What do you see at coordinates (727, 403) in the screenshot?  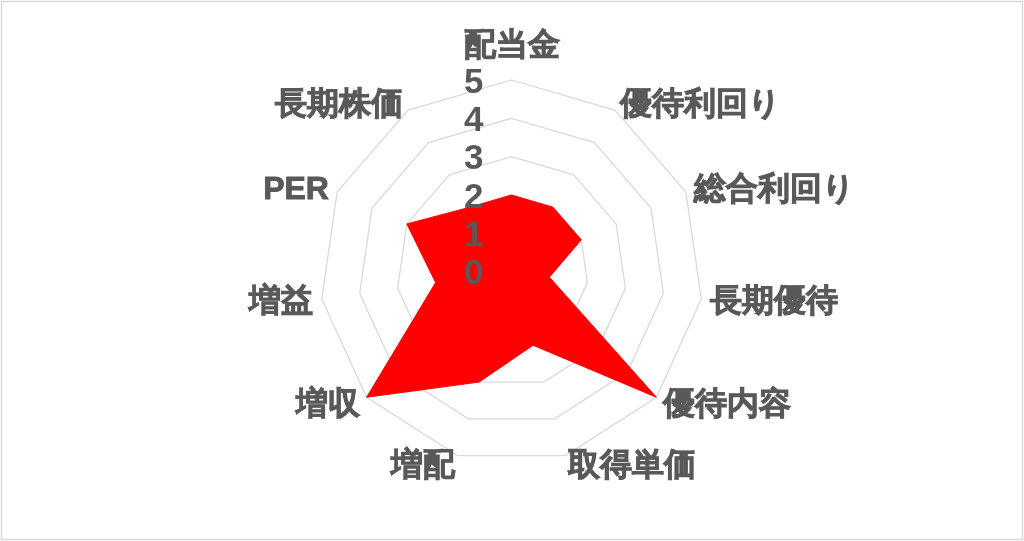 I see `spoke-label: 優待内容` at bounding box center [727, 403].